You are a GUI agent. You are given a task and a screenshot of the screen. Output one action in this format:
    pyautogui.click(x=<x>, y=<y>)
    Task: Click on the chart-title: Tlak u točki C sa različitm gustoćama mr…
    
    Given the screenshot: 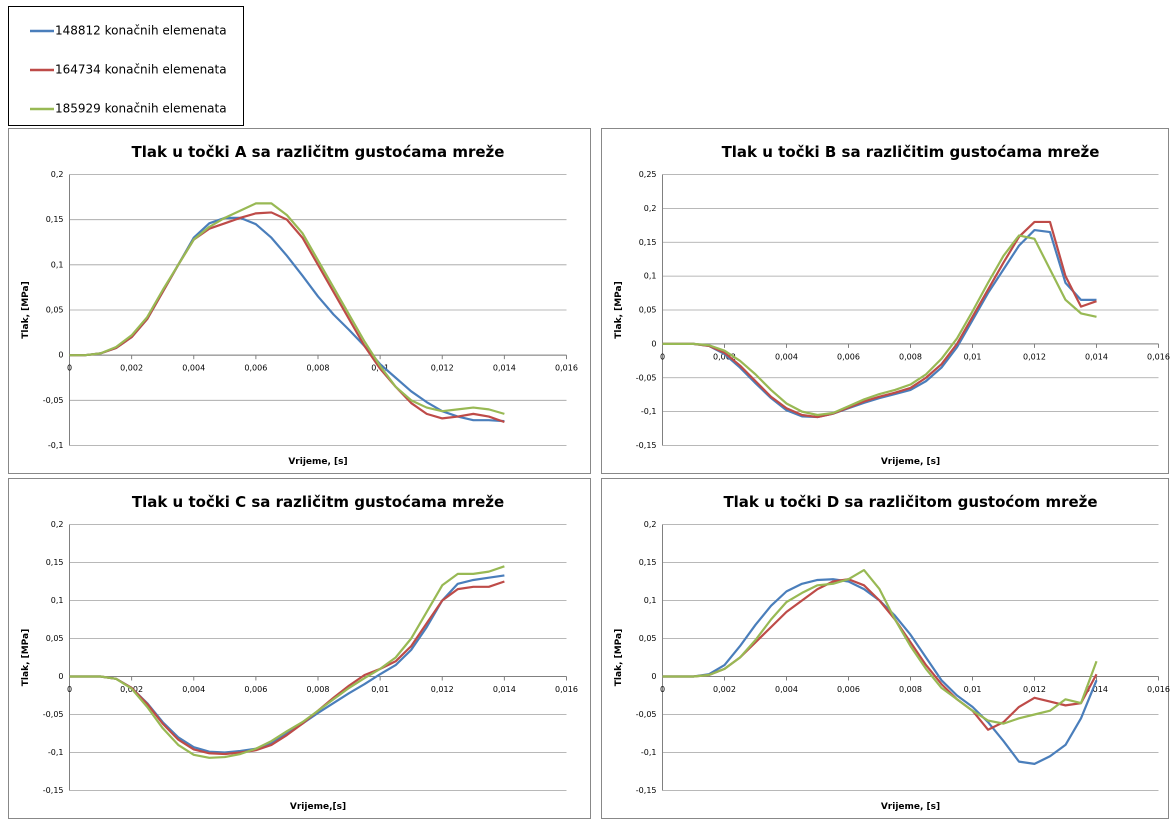 What is the action you would take?
    pyautogui.click(x=318, y=502)
    